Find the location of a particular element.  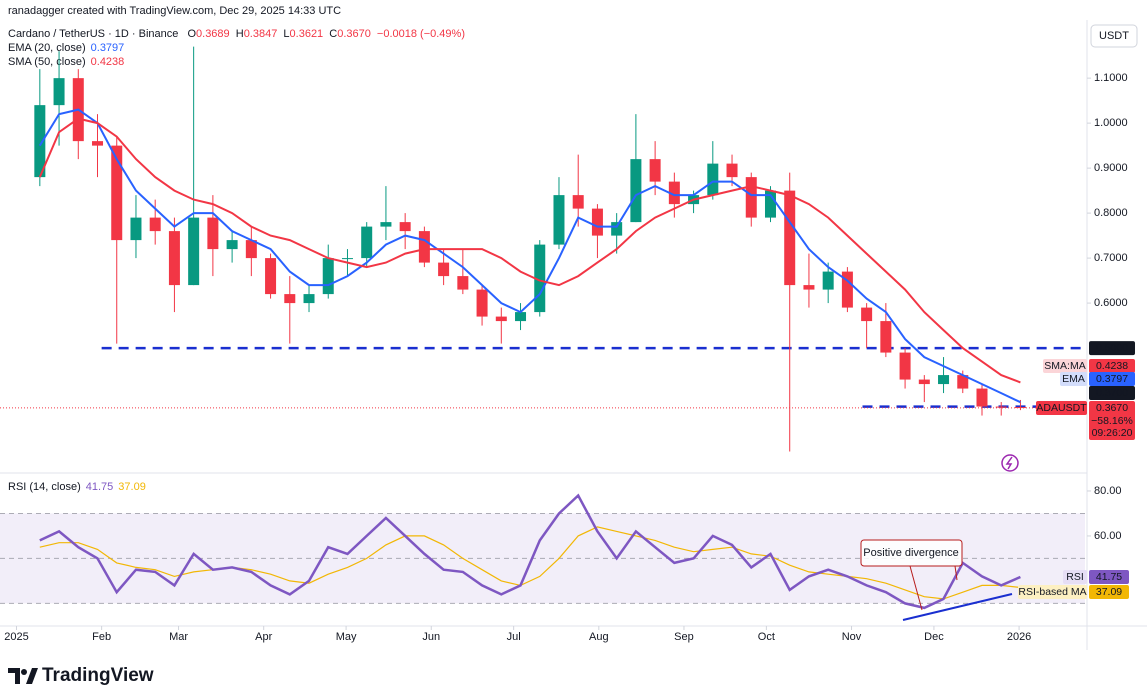

legend-value: 37.09 is located at coordinates (132, 487).